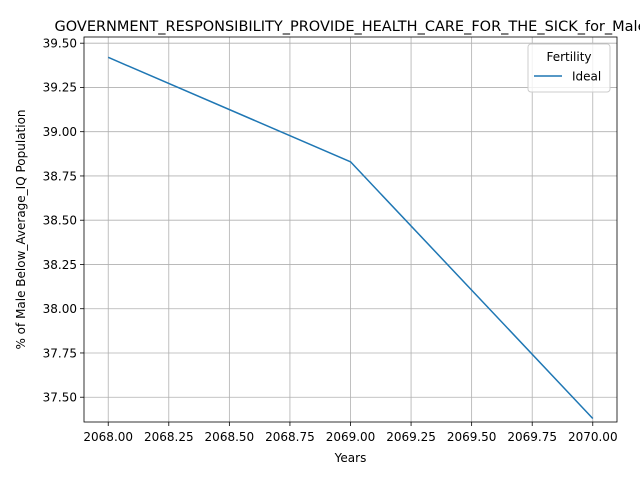 This screenshot has height=480, width=640. What do you see at coordinates (411, 437) in the screenshot?
I see `x-tick-label: 2069.25` at bounding box center [411, 437].